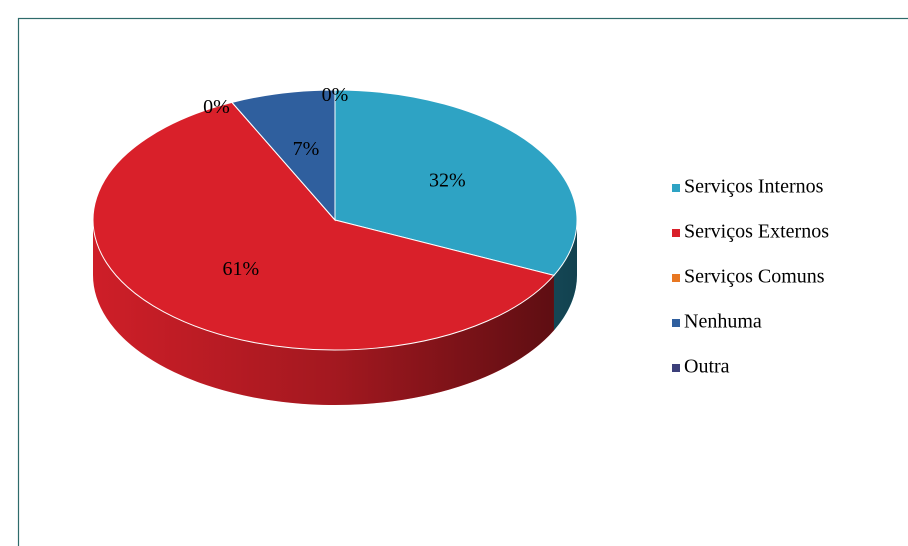 This screenshot has width=908, height=546. What do you see at coordinates (756, 232) in the screenshot?
I see `legend-label: Serviços Externos` at bounding box center [756, 232].